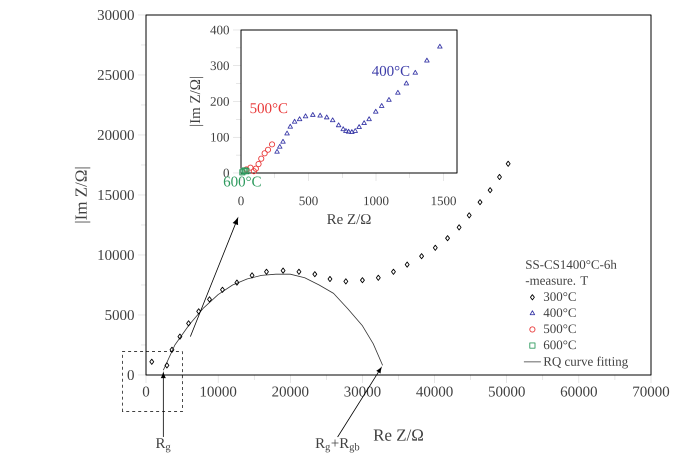  I want to click on legend-label: 300°C, so click(560, 296).